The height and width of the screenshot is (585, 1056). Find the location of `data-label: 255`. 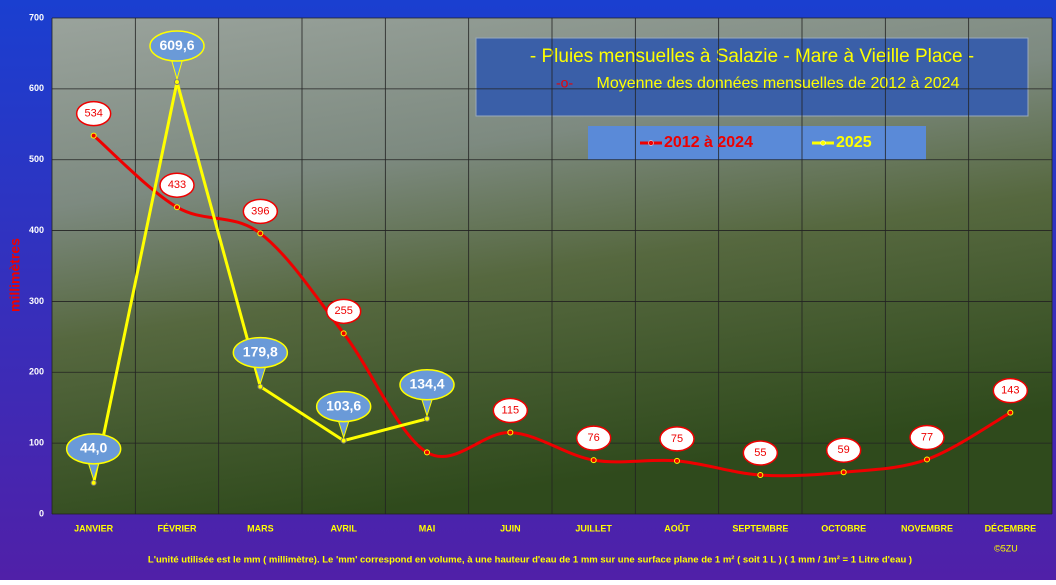

data-label: 255 is located at coordinates (343, 311).